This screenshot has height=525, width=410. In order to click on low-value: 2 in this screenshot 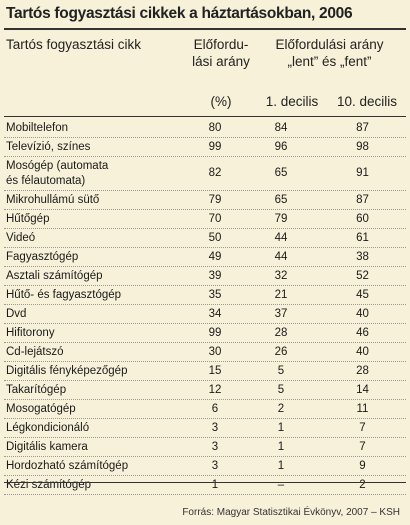, I will do `click(281, 408)`.